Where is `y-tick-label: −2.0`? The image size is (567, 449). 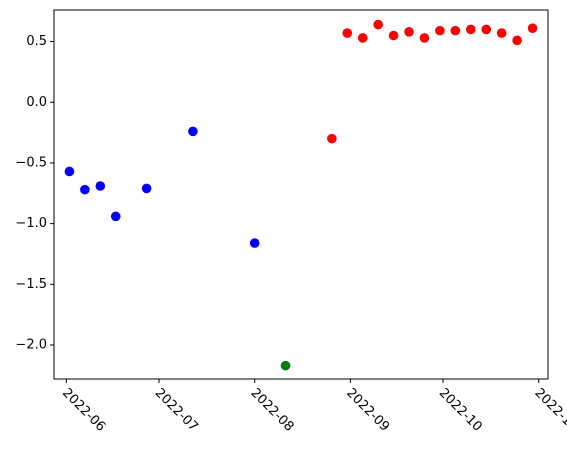 y-tick-label: −2.0 is located at coordinates (31, 345).